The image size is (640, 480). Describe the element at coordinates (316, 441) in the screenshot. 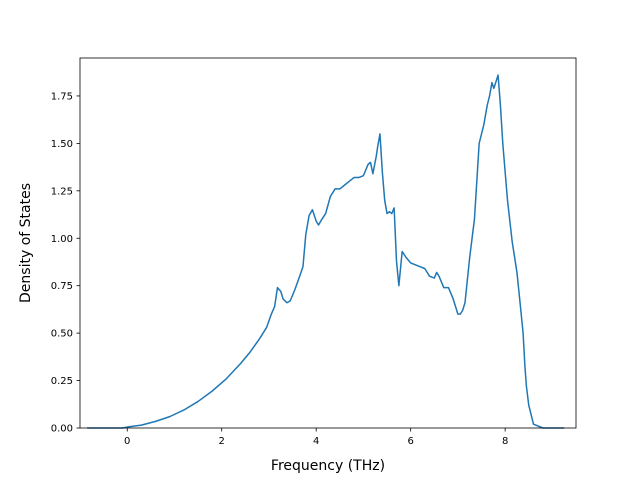

I see `x-tick-label: 4` at that location.